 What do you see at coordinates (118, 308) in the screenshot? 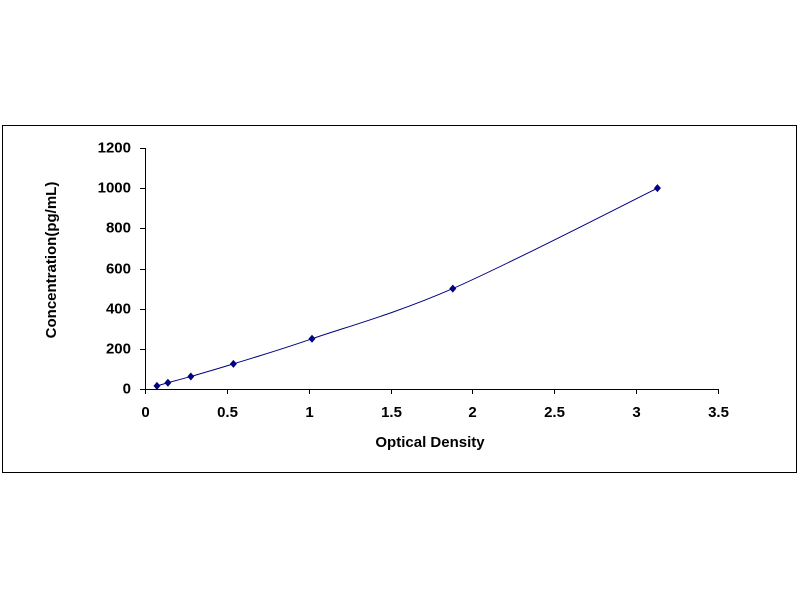
I see `y-tick-label: 400` at bounding box center [118, 308].